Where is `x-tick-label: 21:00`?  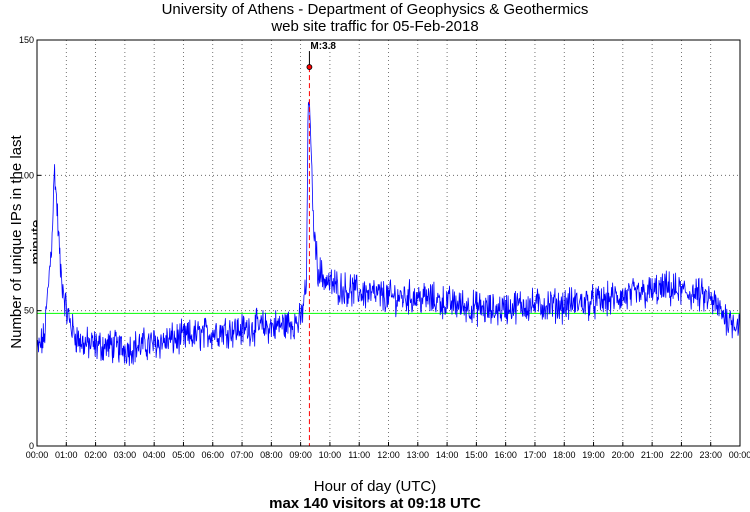
x-tick-label: 21:00 is located at coordinates (652, 455).